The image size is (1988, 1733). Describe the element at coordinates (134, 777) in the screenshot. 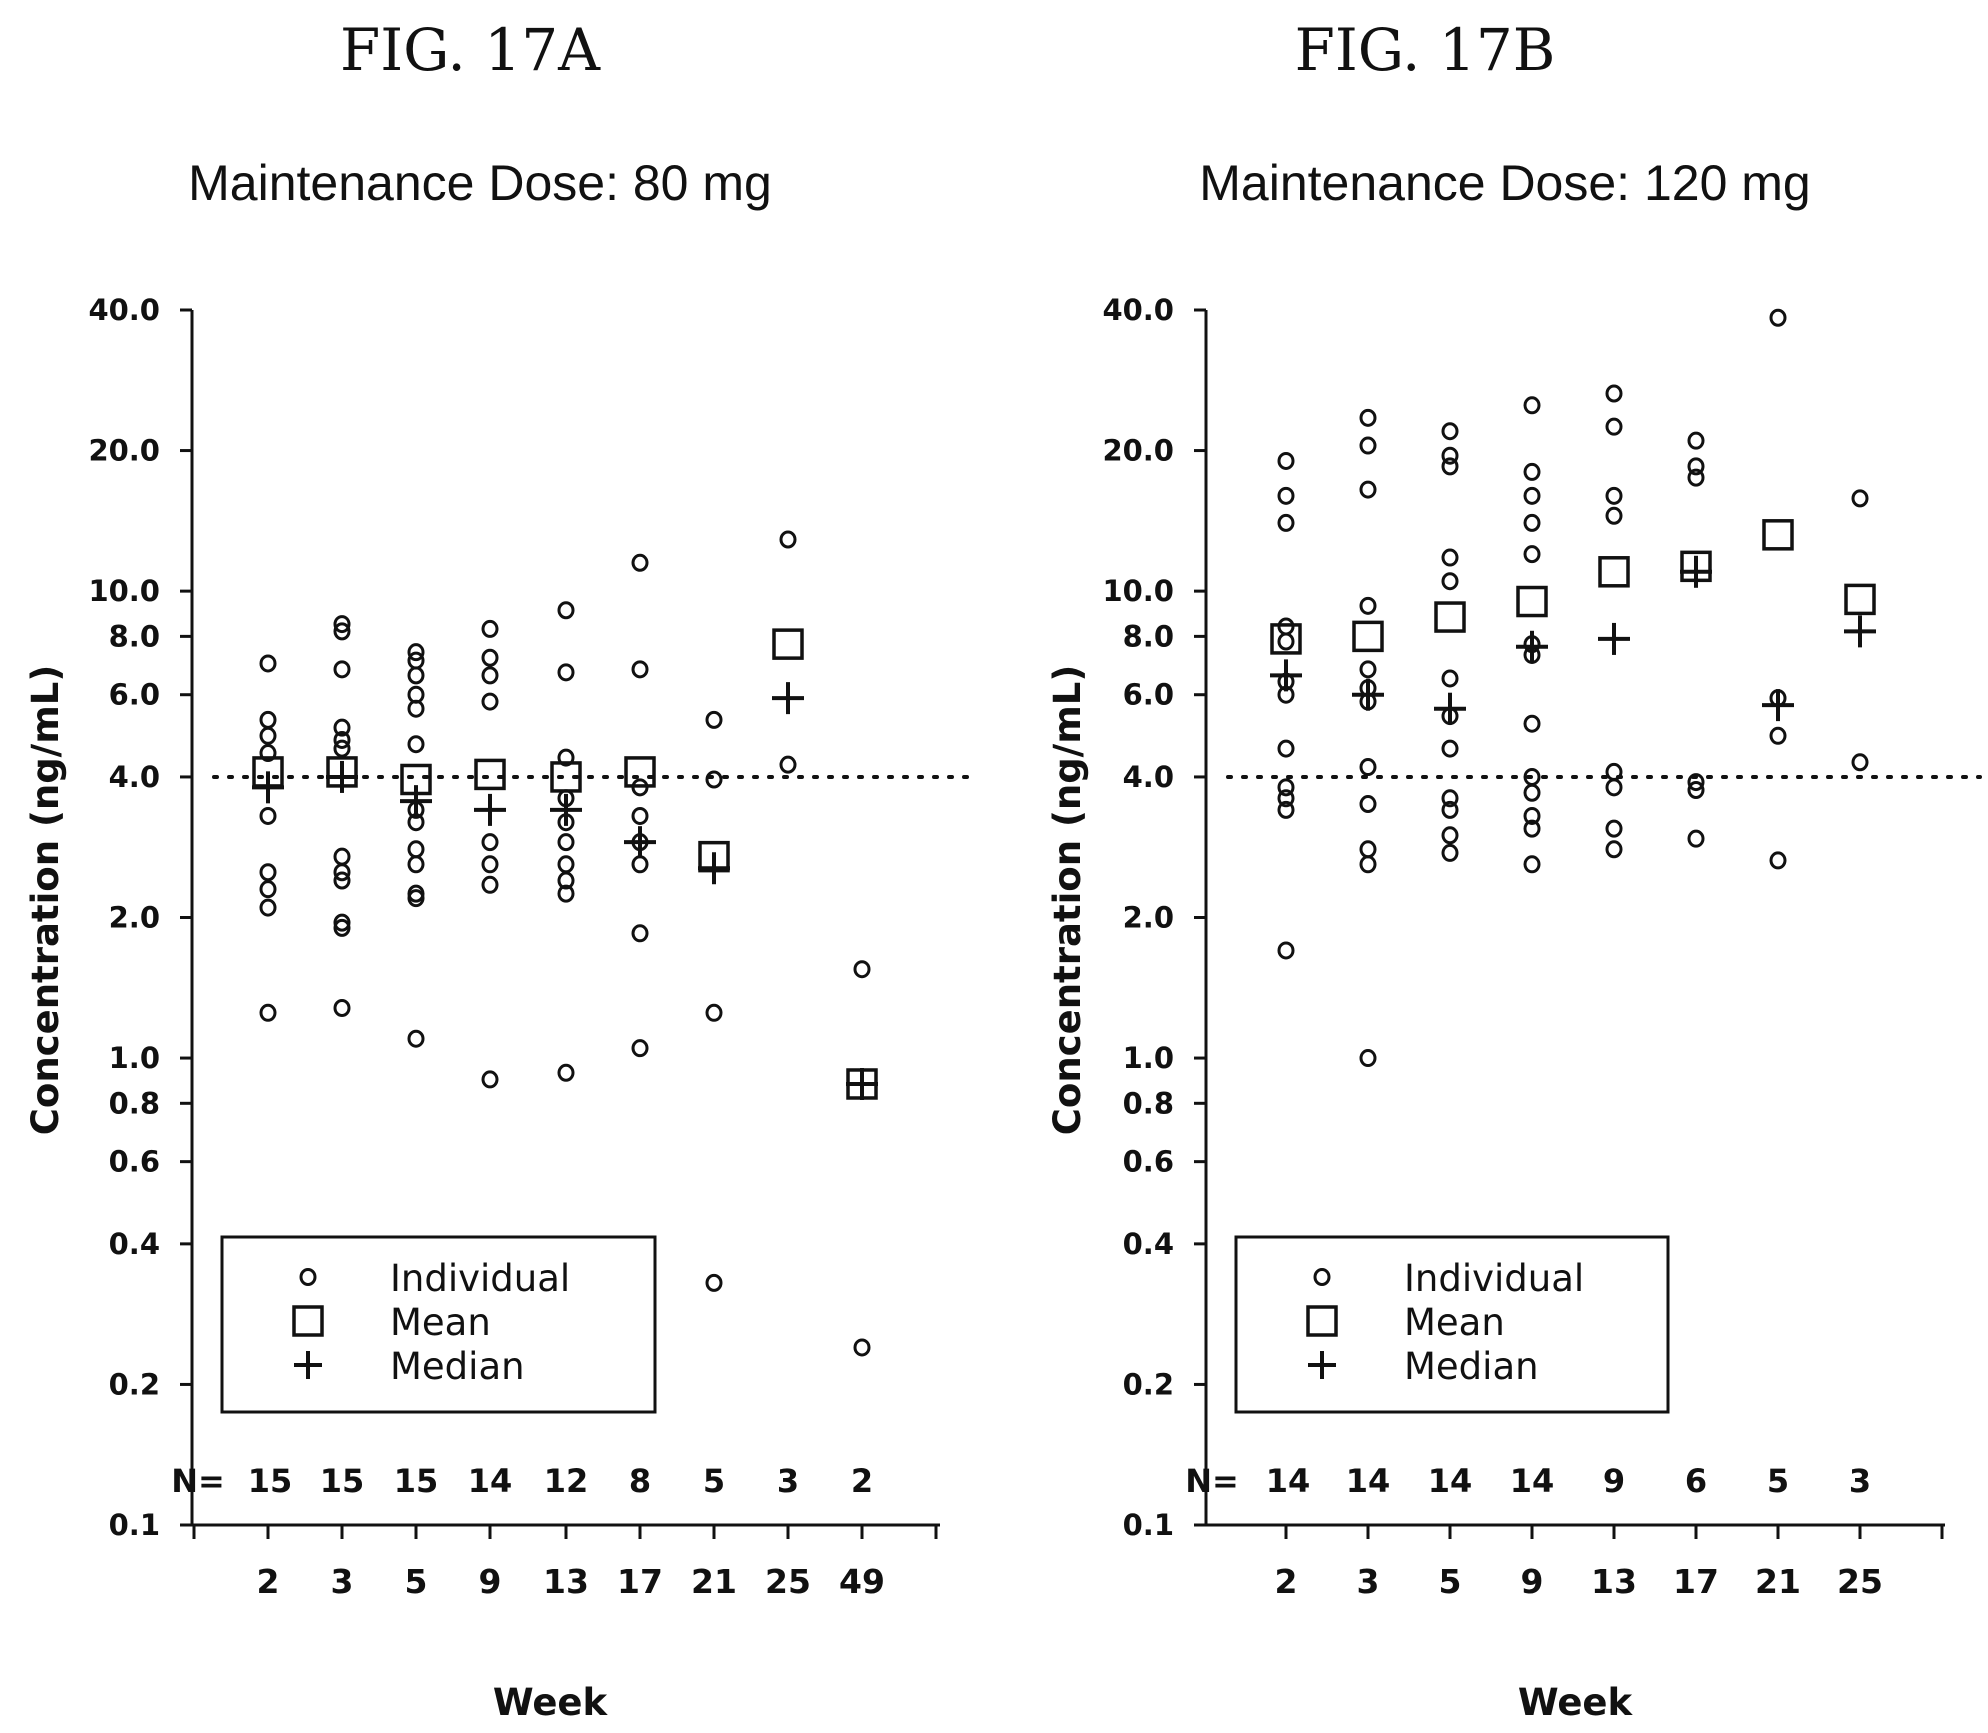

I see `y-tick-label-a: 4.0` at that location.